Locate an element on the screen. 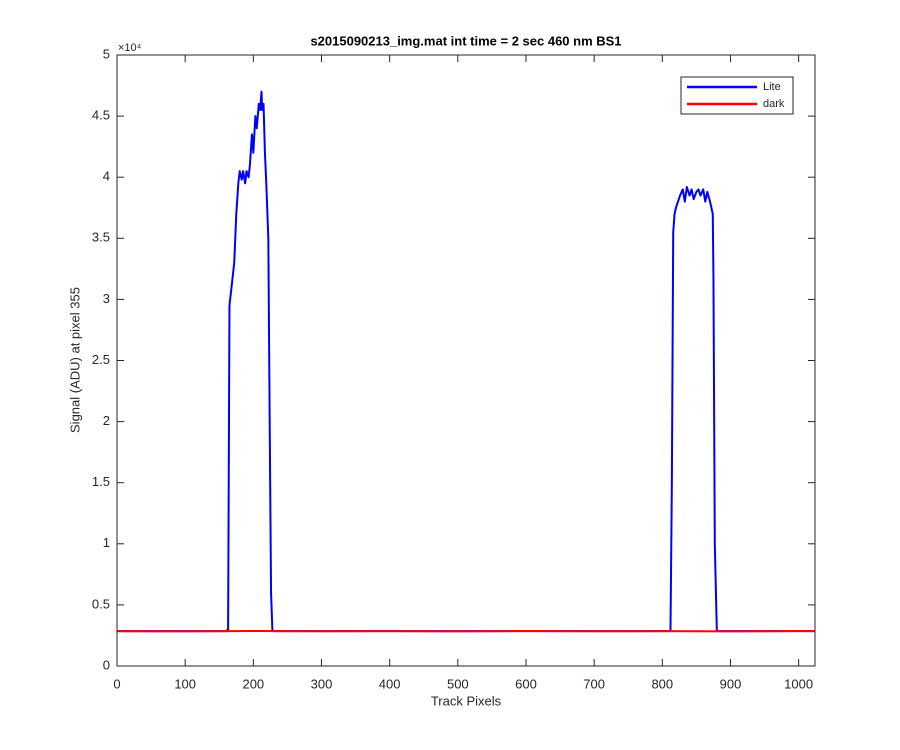 The width and height of the screenshot is (900, 750). x-tick-label: 400 is located at coordinates (390, 683).